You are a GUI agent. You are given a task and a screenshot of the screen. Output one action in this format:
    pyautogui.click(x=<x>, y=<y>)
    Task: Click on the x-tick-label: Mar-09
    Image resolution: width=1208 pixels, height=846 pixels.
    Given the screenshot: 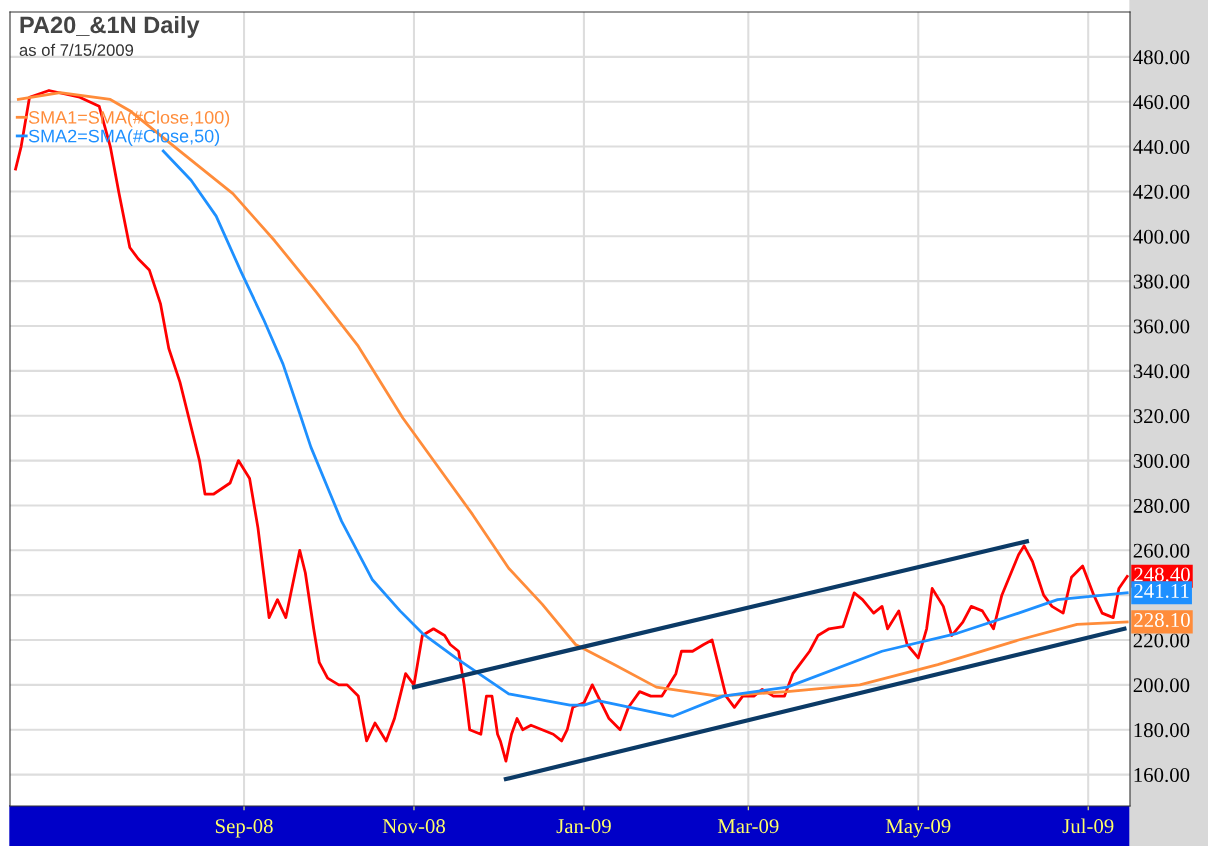 What is the action you would take?
    pyautogui.click(x=748, y=826)
    